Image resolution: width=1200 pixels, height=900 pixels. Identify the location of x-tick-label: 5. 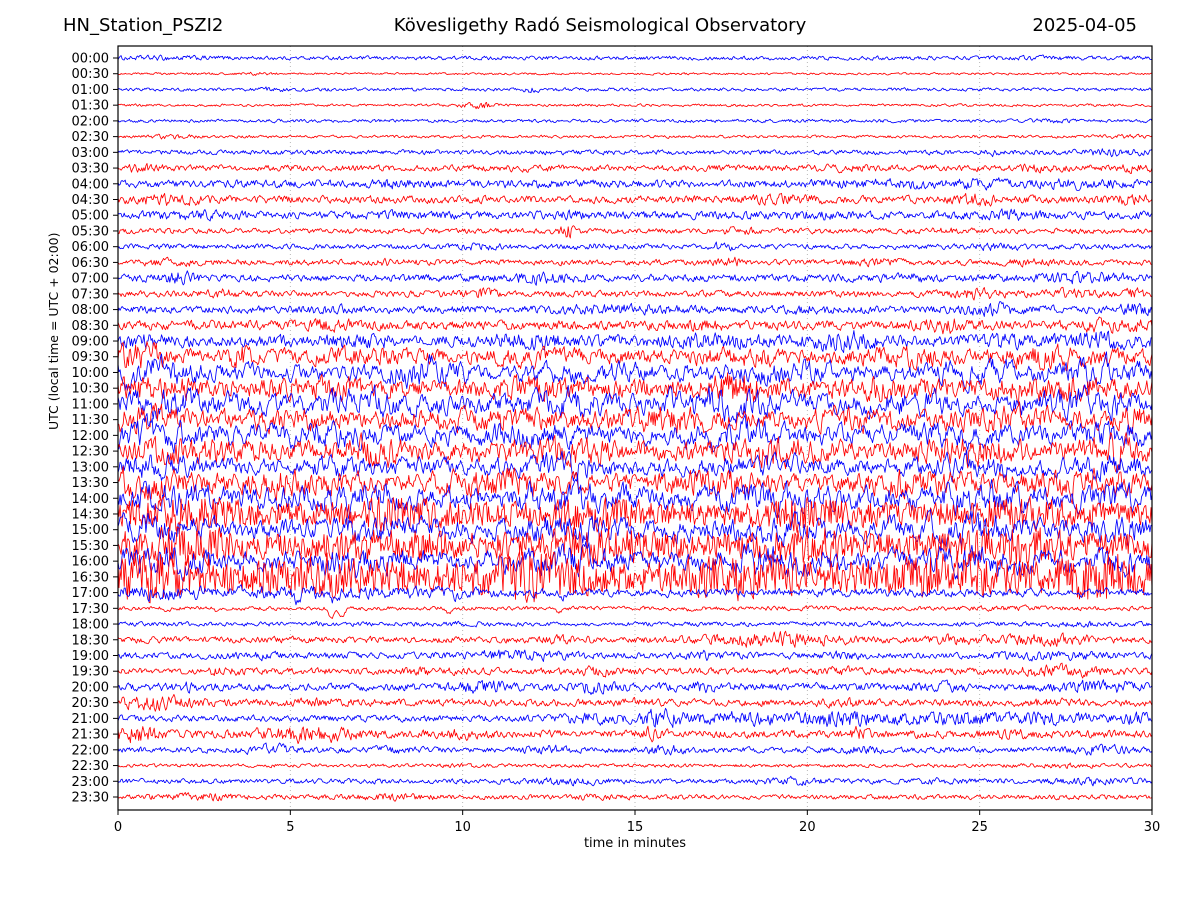
(290, 827).